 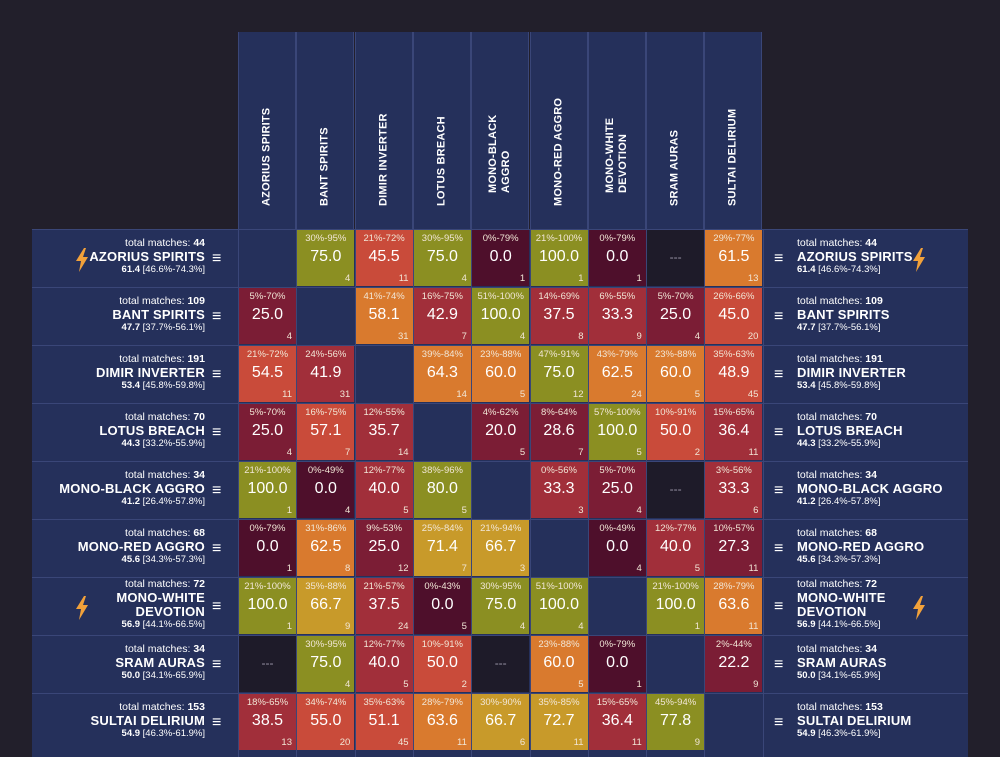 What do you see at coordinates (442, 606) in the screenshot?
I see `matchup-cell: 0%-43% 0.0 5` at bounding box center [442, 606].